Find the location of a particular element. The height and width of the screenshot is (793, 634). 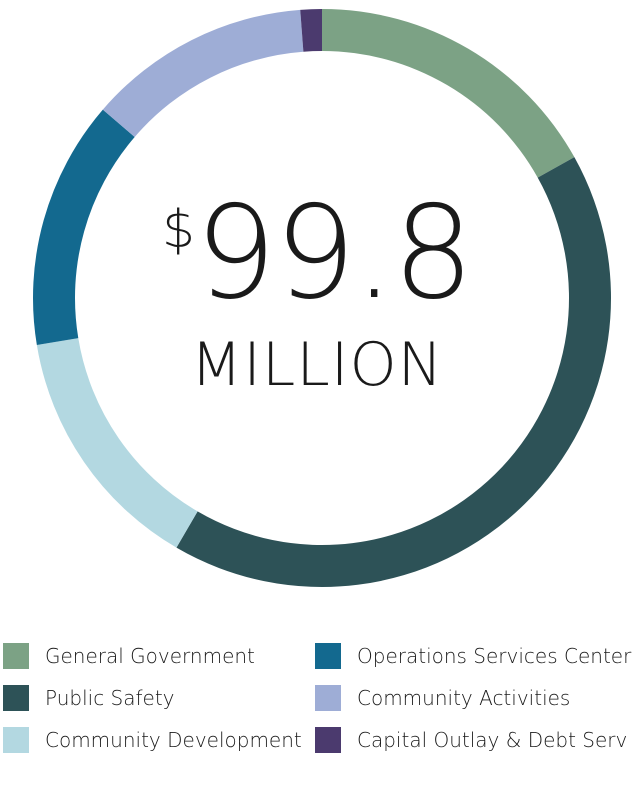

legend-label: Operations Services Center is located at coordinates (494, 656).